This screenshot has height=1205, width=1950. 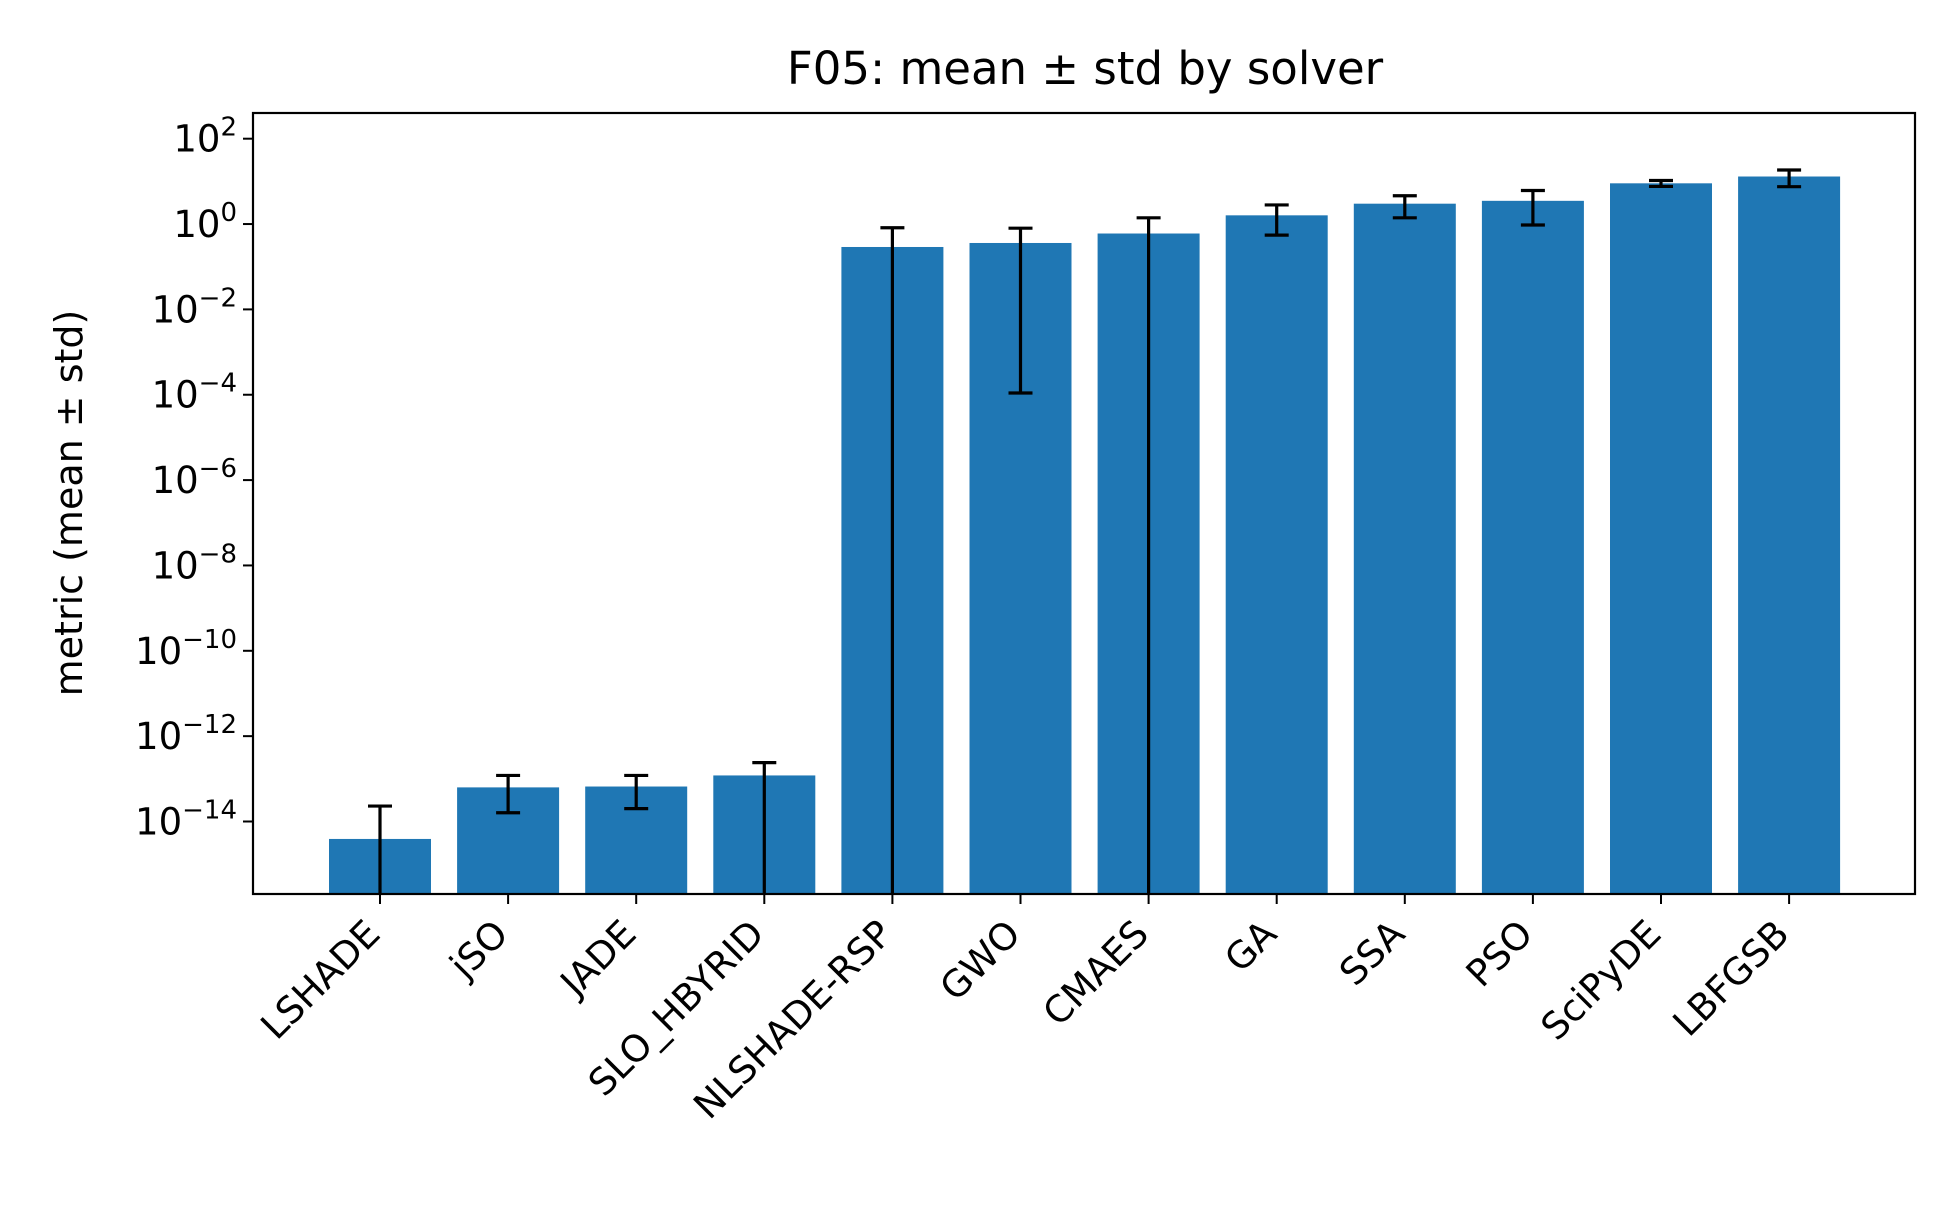 What do you see at coordinates (205, 222) in the screenshot?
I see `y-tick-label: 10⁰` at bounding box center [205, 222].